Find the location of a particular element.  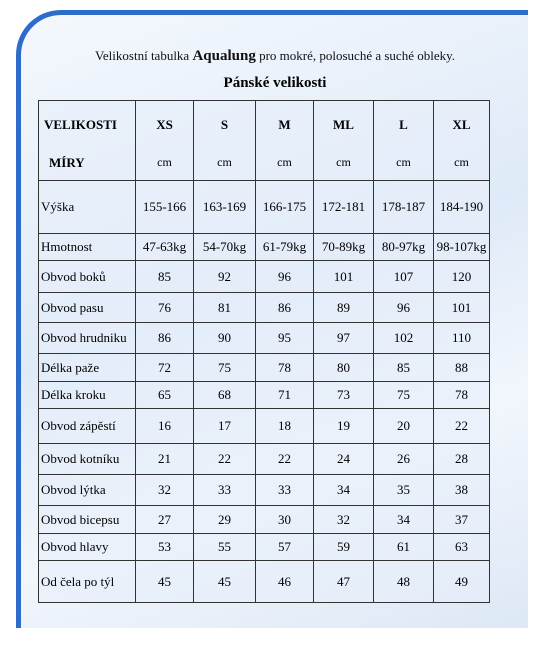

cell: 102 is located at coordinates (403, 338).